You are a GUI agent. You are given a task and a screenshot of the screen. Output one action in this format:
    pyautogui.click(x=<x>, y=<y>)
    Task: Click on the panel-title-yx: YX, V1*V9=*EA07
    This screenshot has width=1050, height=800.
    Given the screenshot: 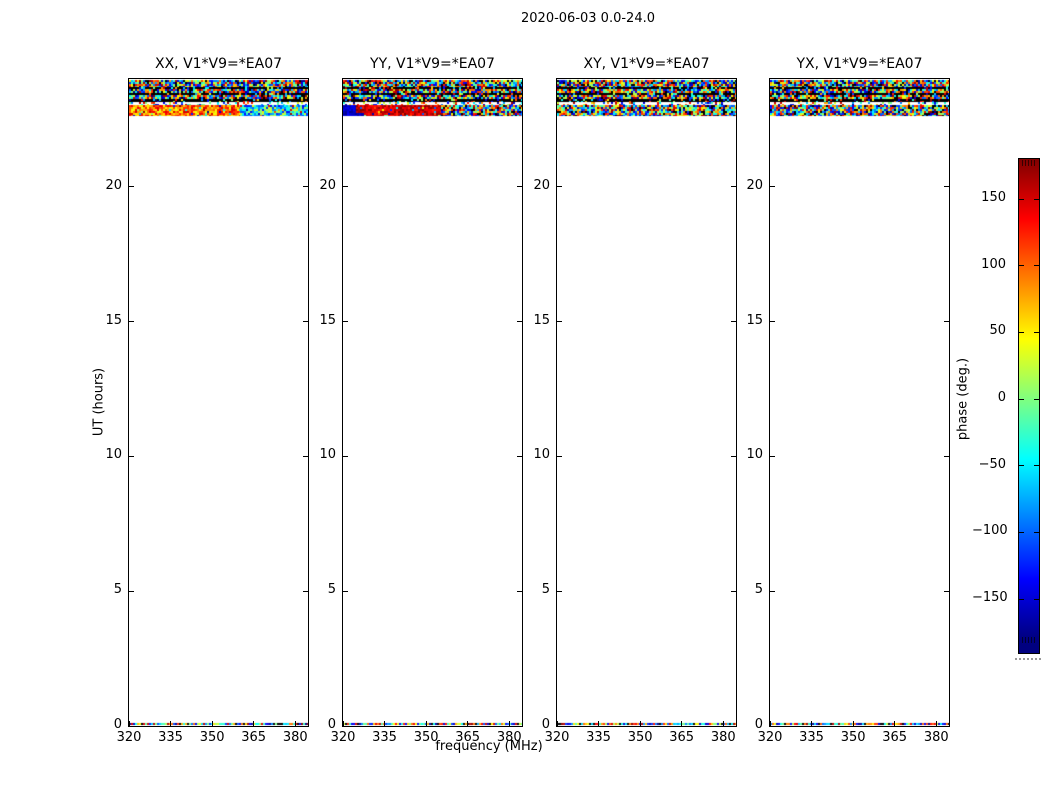 What is the action you would take?
    pyautogui.click(x=859, y=64)
    